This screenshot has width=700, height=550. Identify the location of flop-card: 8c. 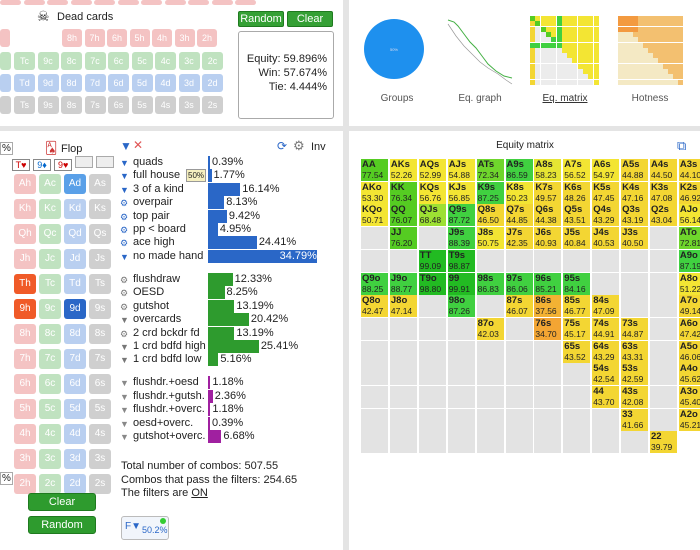
(50, 334).